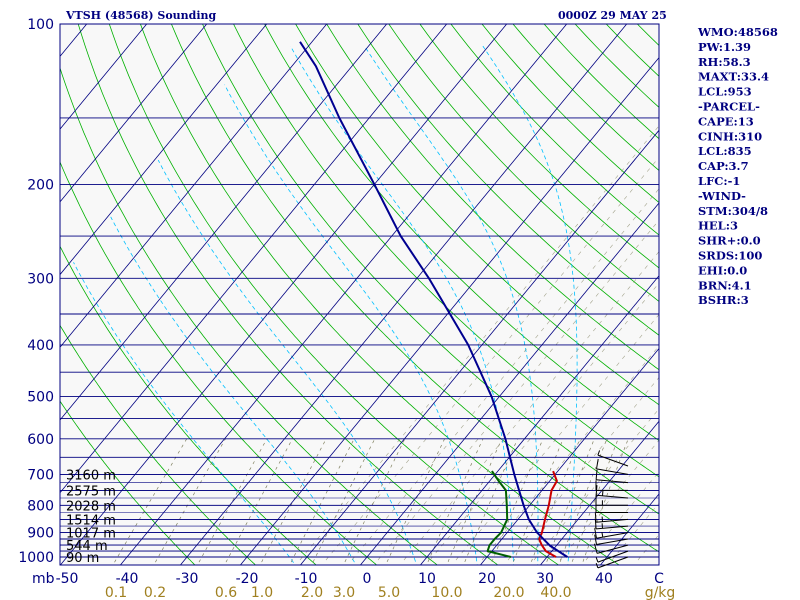 The image size is (800, 600). I want to click on side-panel-line: CAPE:13, so click(726, 121).